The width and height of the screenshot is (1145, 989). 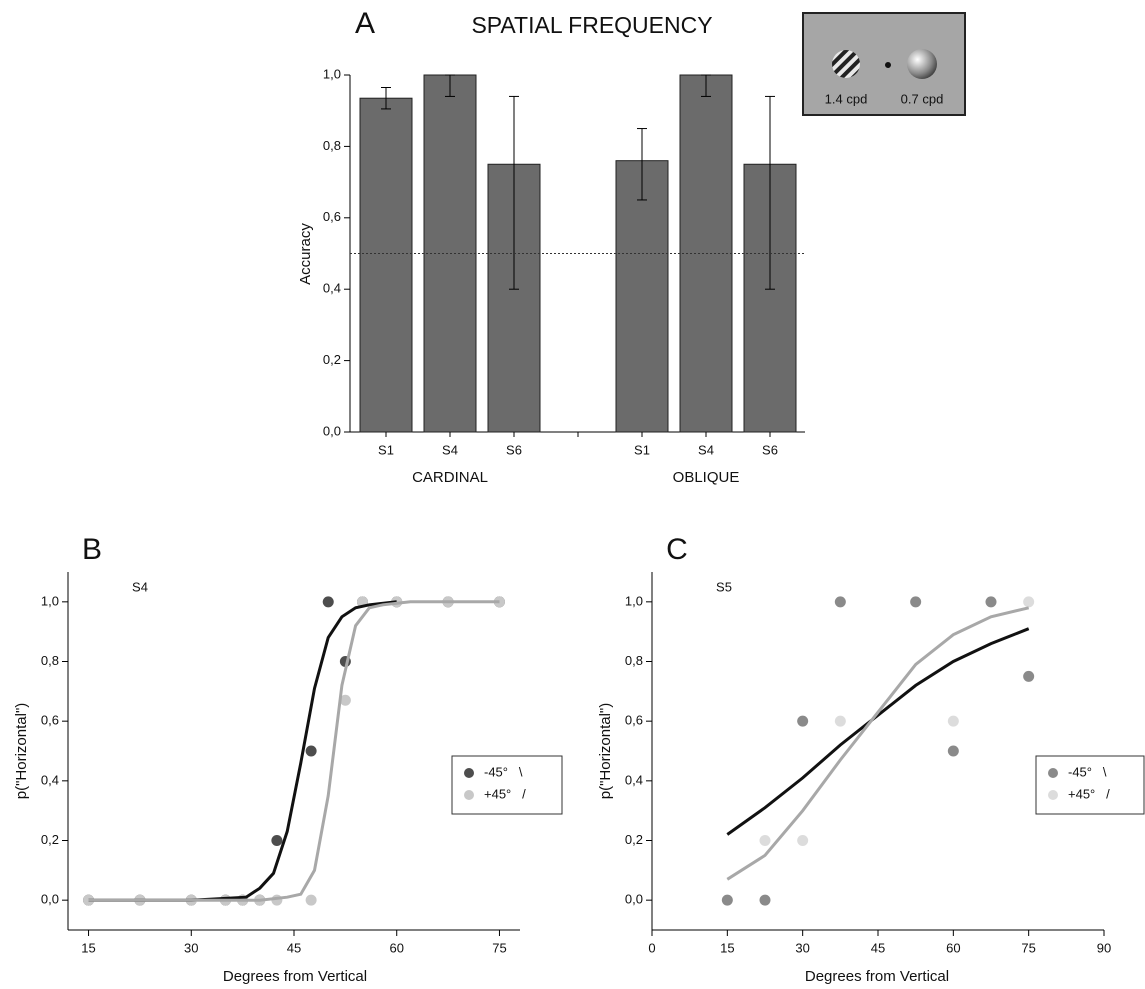 I want to click on inset-label: 0.7 cpd, so click(x=922, y=98).